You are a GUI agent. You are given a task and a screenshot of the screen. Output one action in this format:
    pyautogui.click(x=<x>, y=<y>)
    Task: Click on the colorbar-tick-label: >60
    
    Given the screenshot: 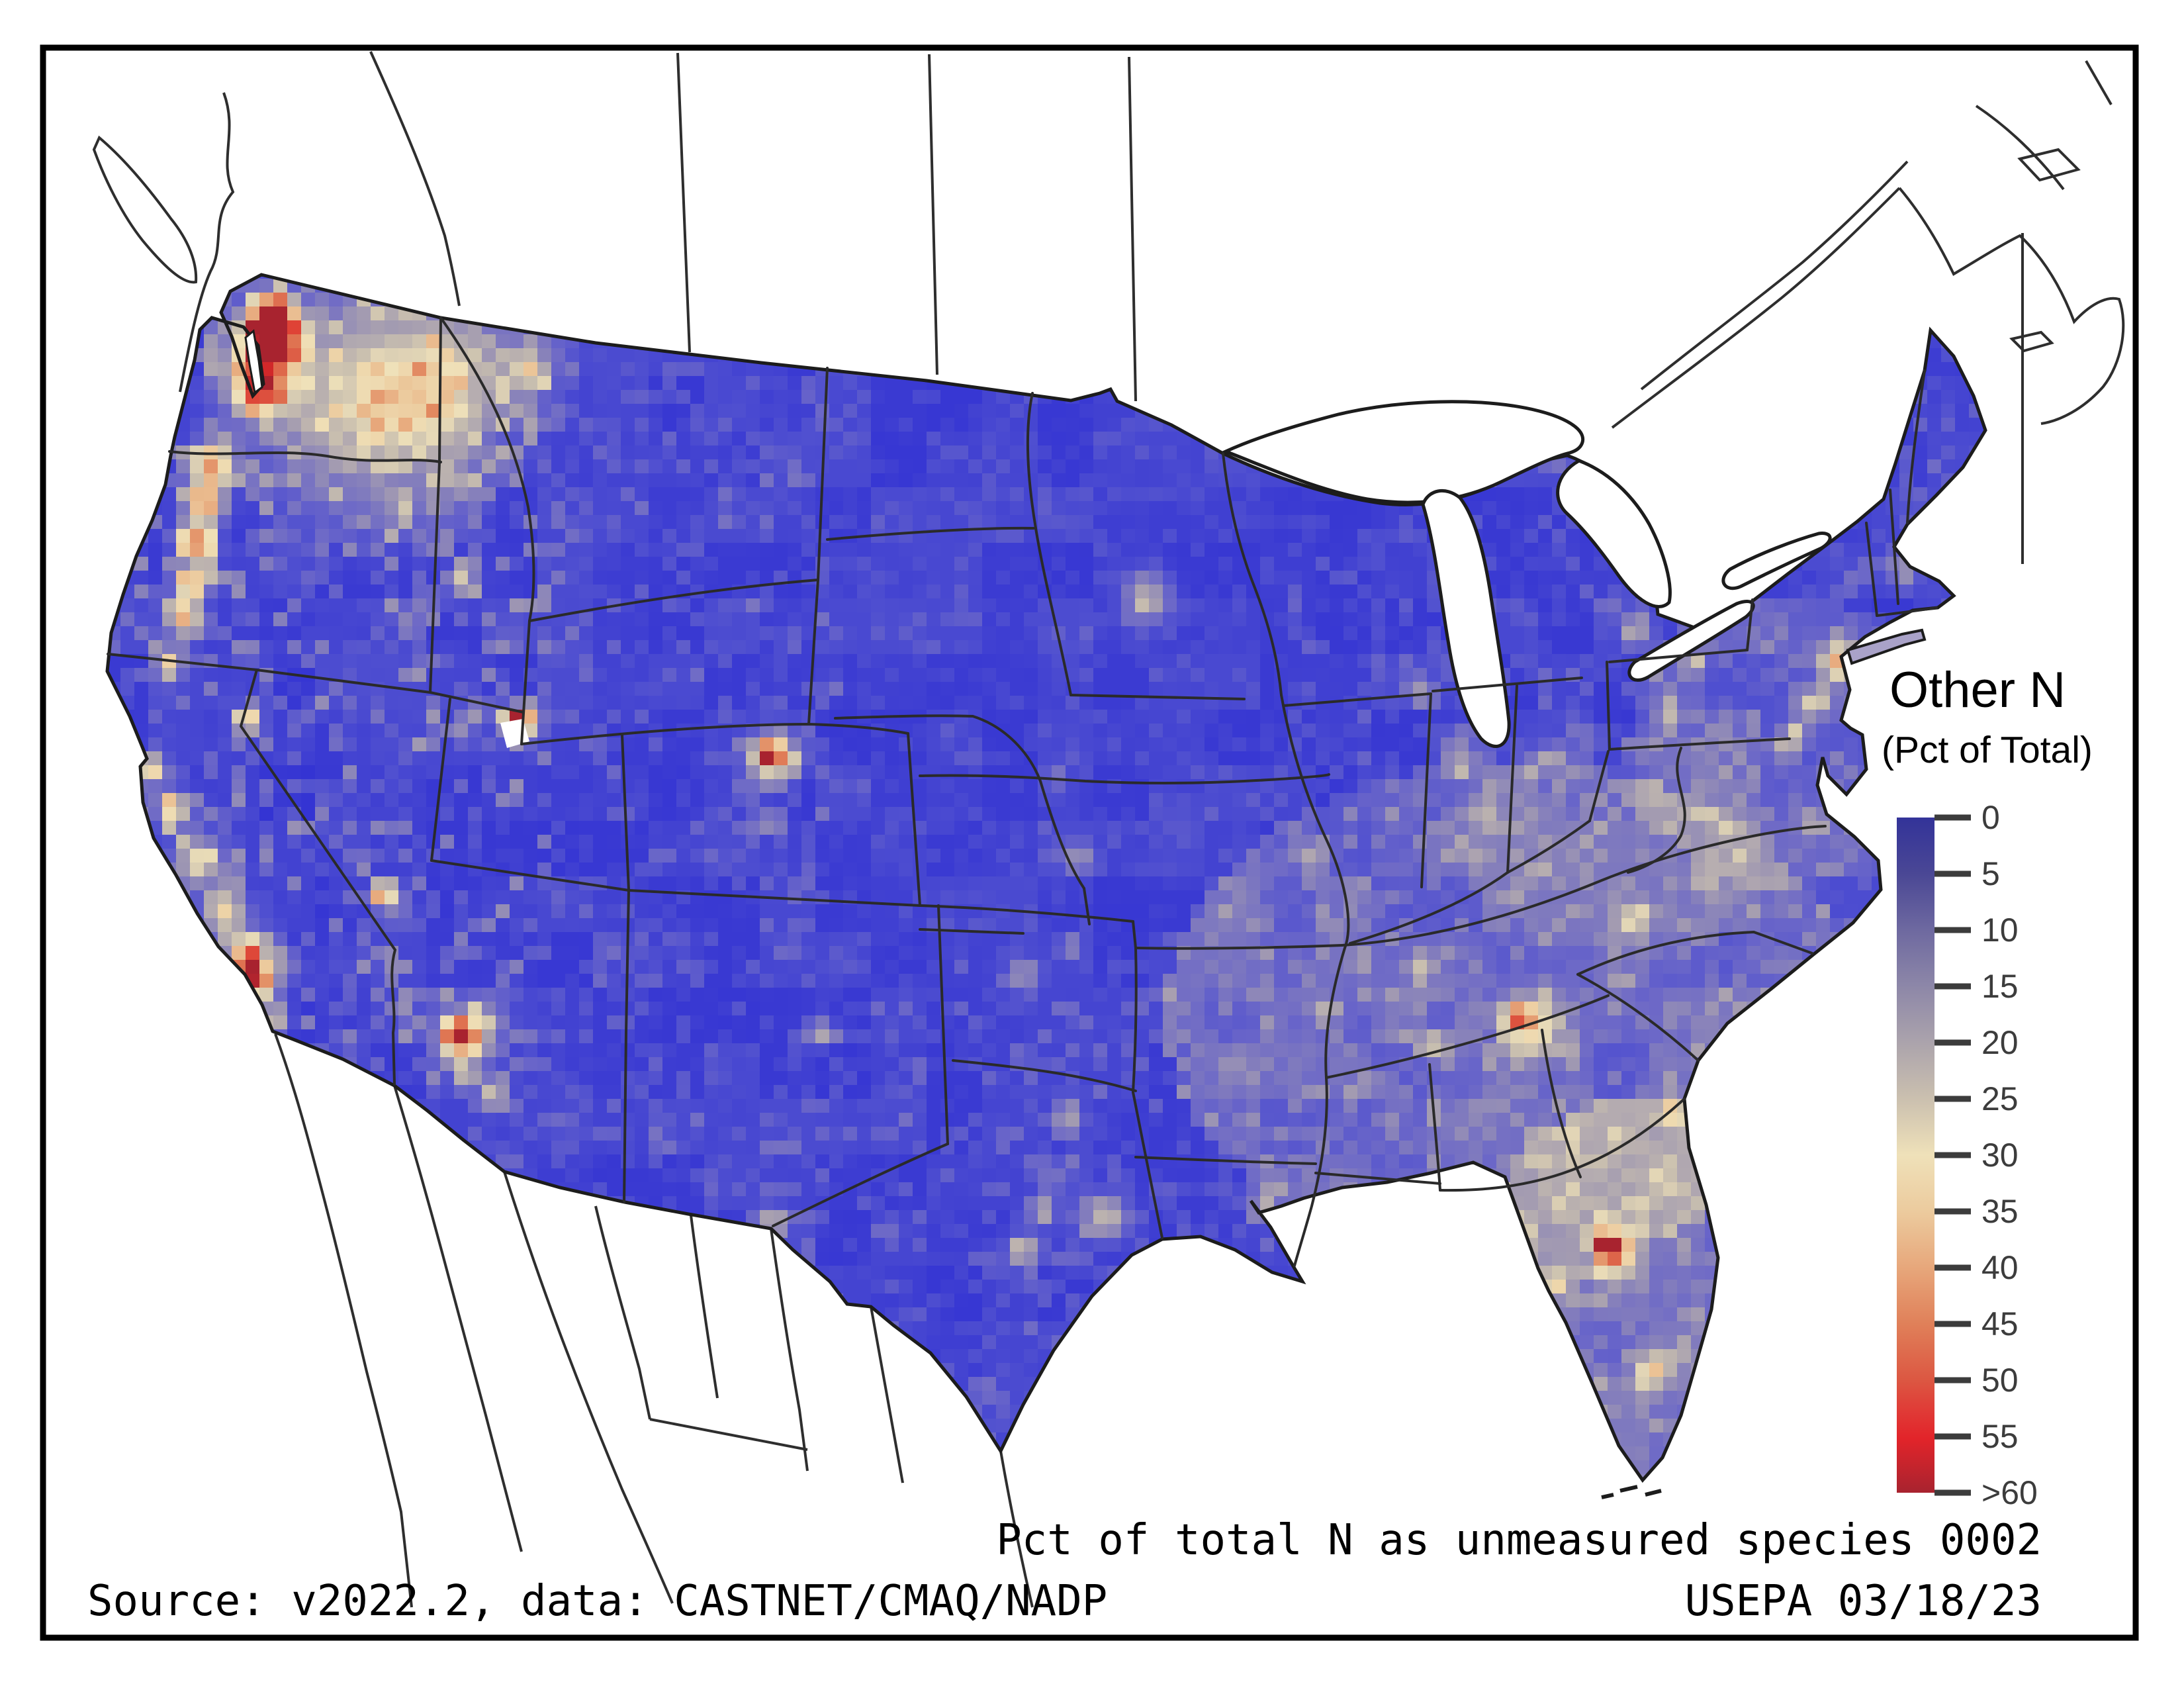 What is the action you would take?
    pyautogui.click(x=2009, y=1492)
    